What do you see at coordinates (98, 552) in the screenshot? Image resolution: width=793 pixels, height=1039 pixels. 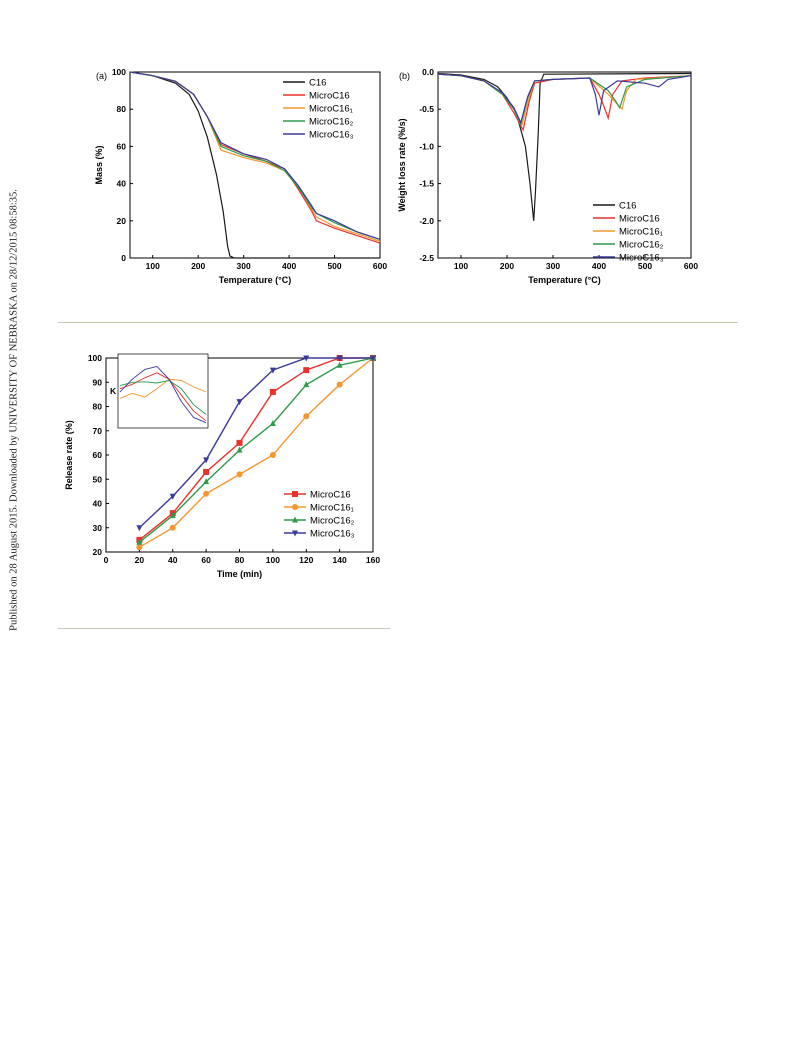 I see `y-tick-label: 20` at bounding box center [98, 552].